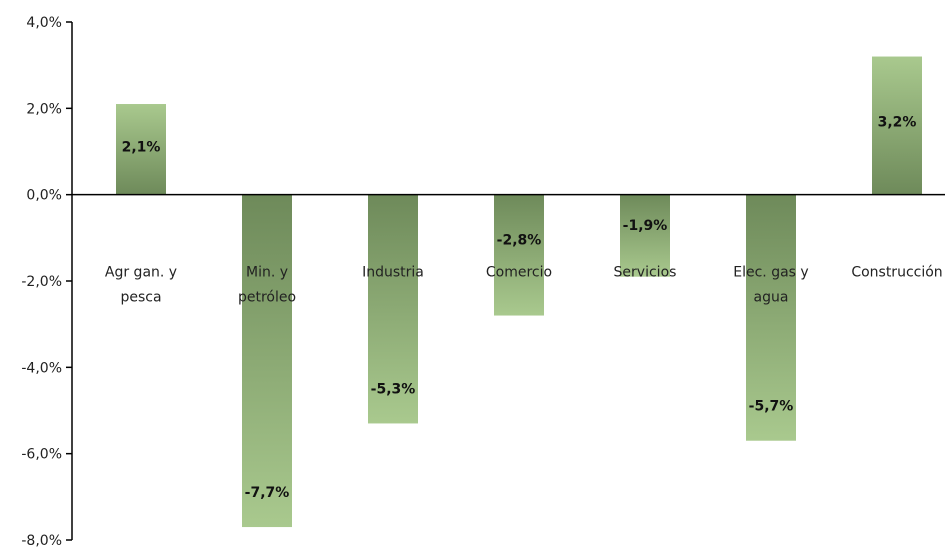  What do you see at coordinates (519, 240) in the screenshot?
I see `data-label: -2,8%` at bounding box center [519, 240].